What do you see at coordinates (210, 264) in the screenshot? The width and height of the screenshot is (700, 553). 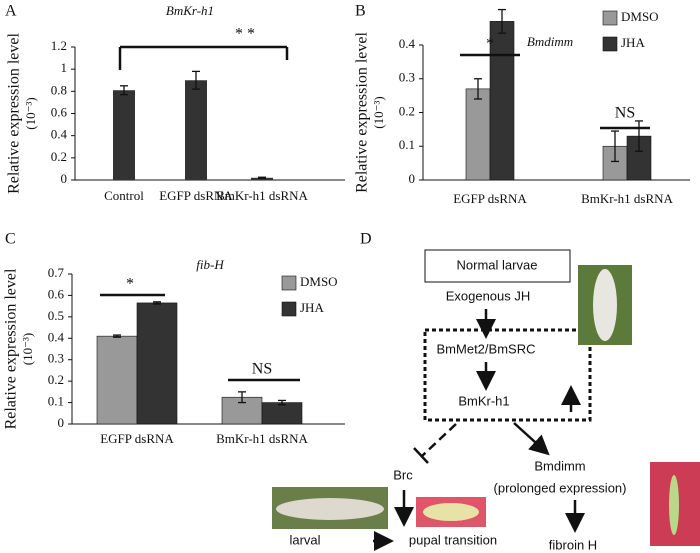 I see `chart-title: fib-H` at bounding box center [210, 264].